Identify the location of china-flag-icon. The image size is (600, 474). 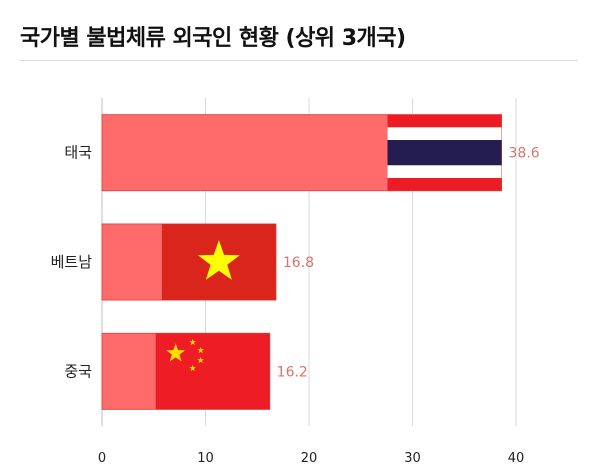
(212, 371).